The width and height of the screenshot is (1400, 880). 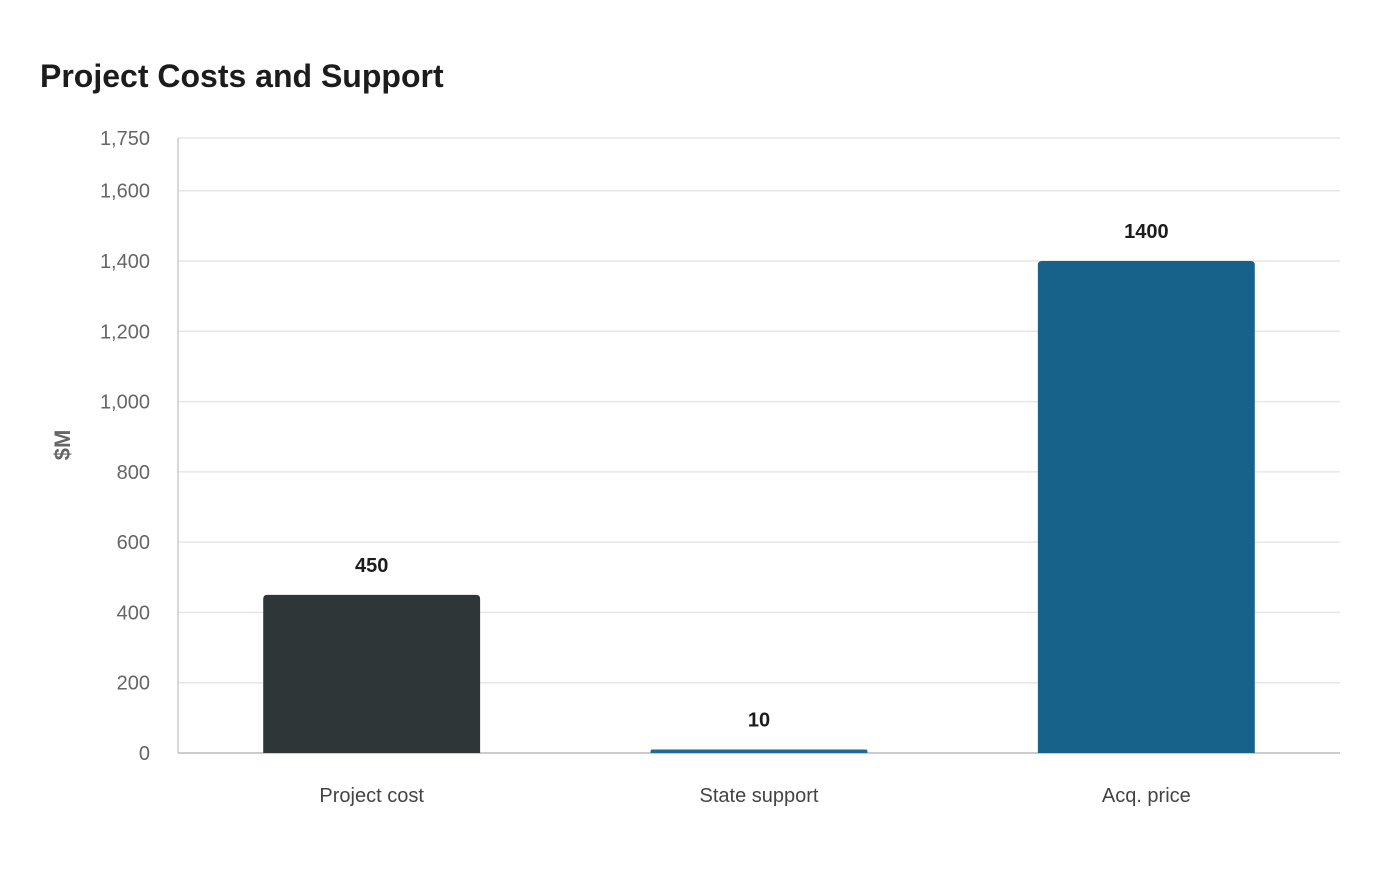 I want to click on bar-value-label: 1400, so click(x=1146, y=232).